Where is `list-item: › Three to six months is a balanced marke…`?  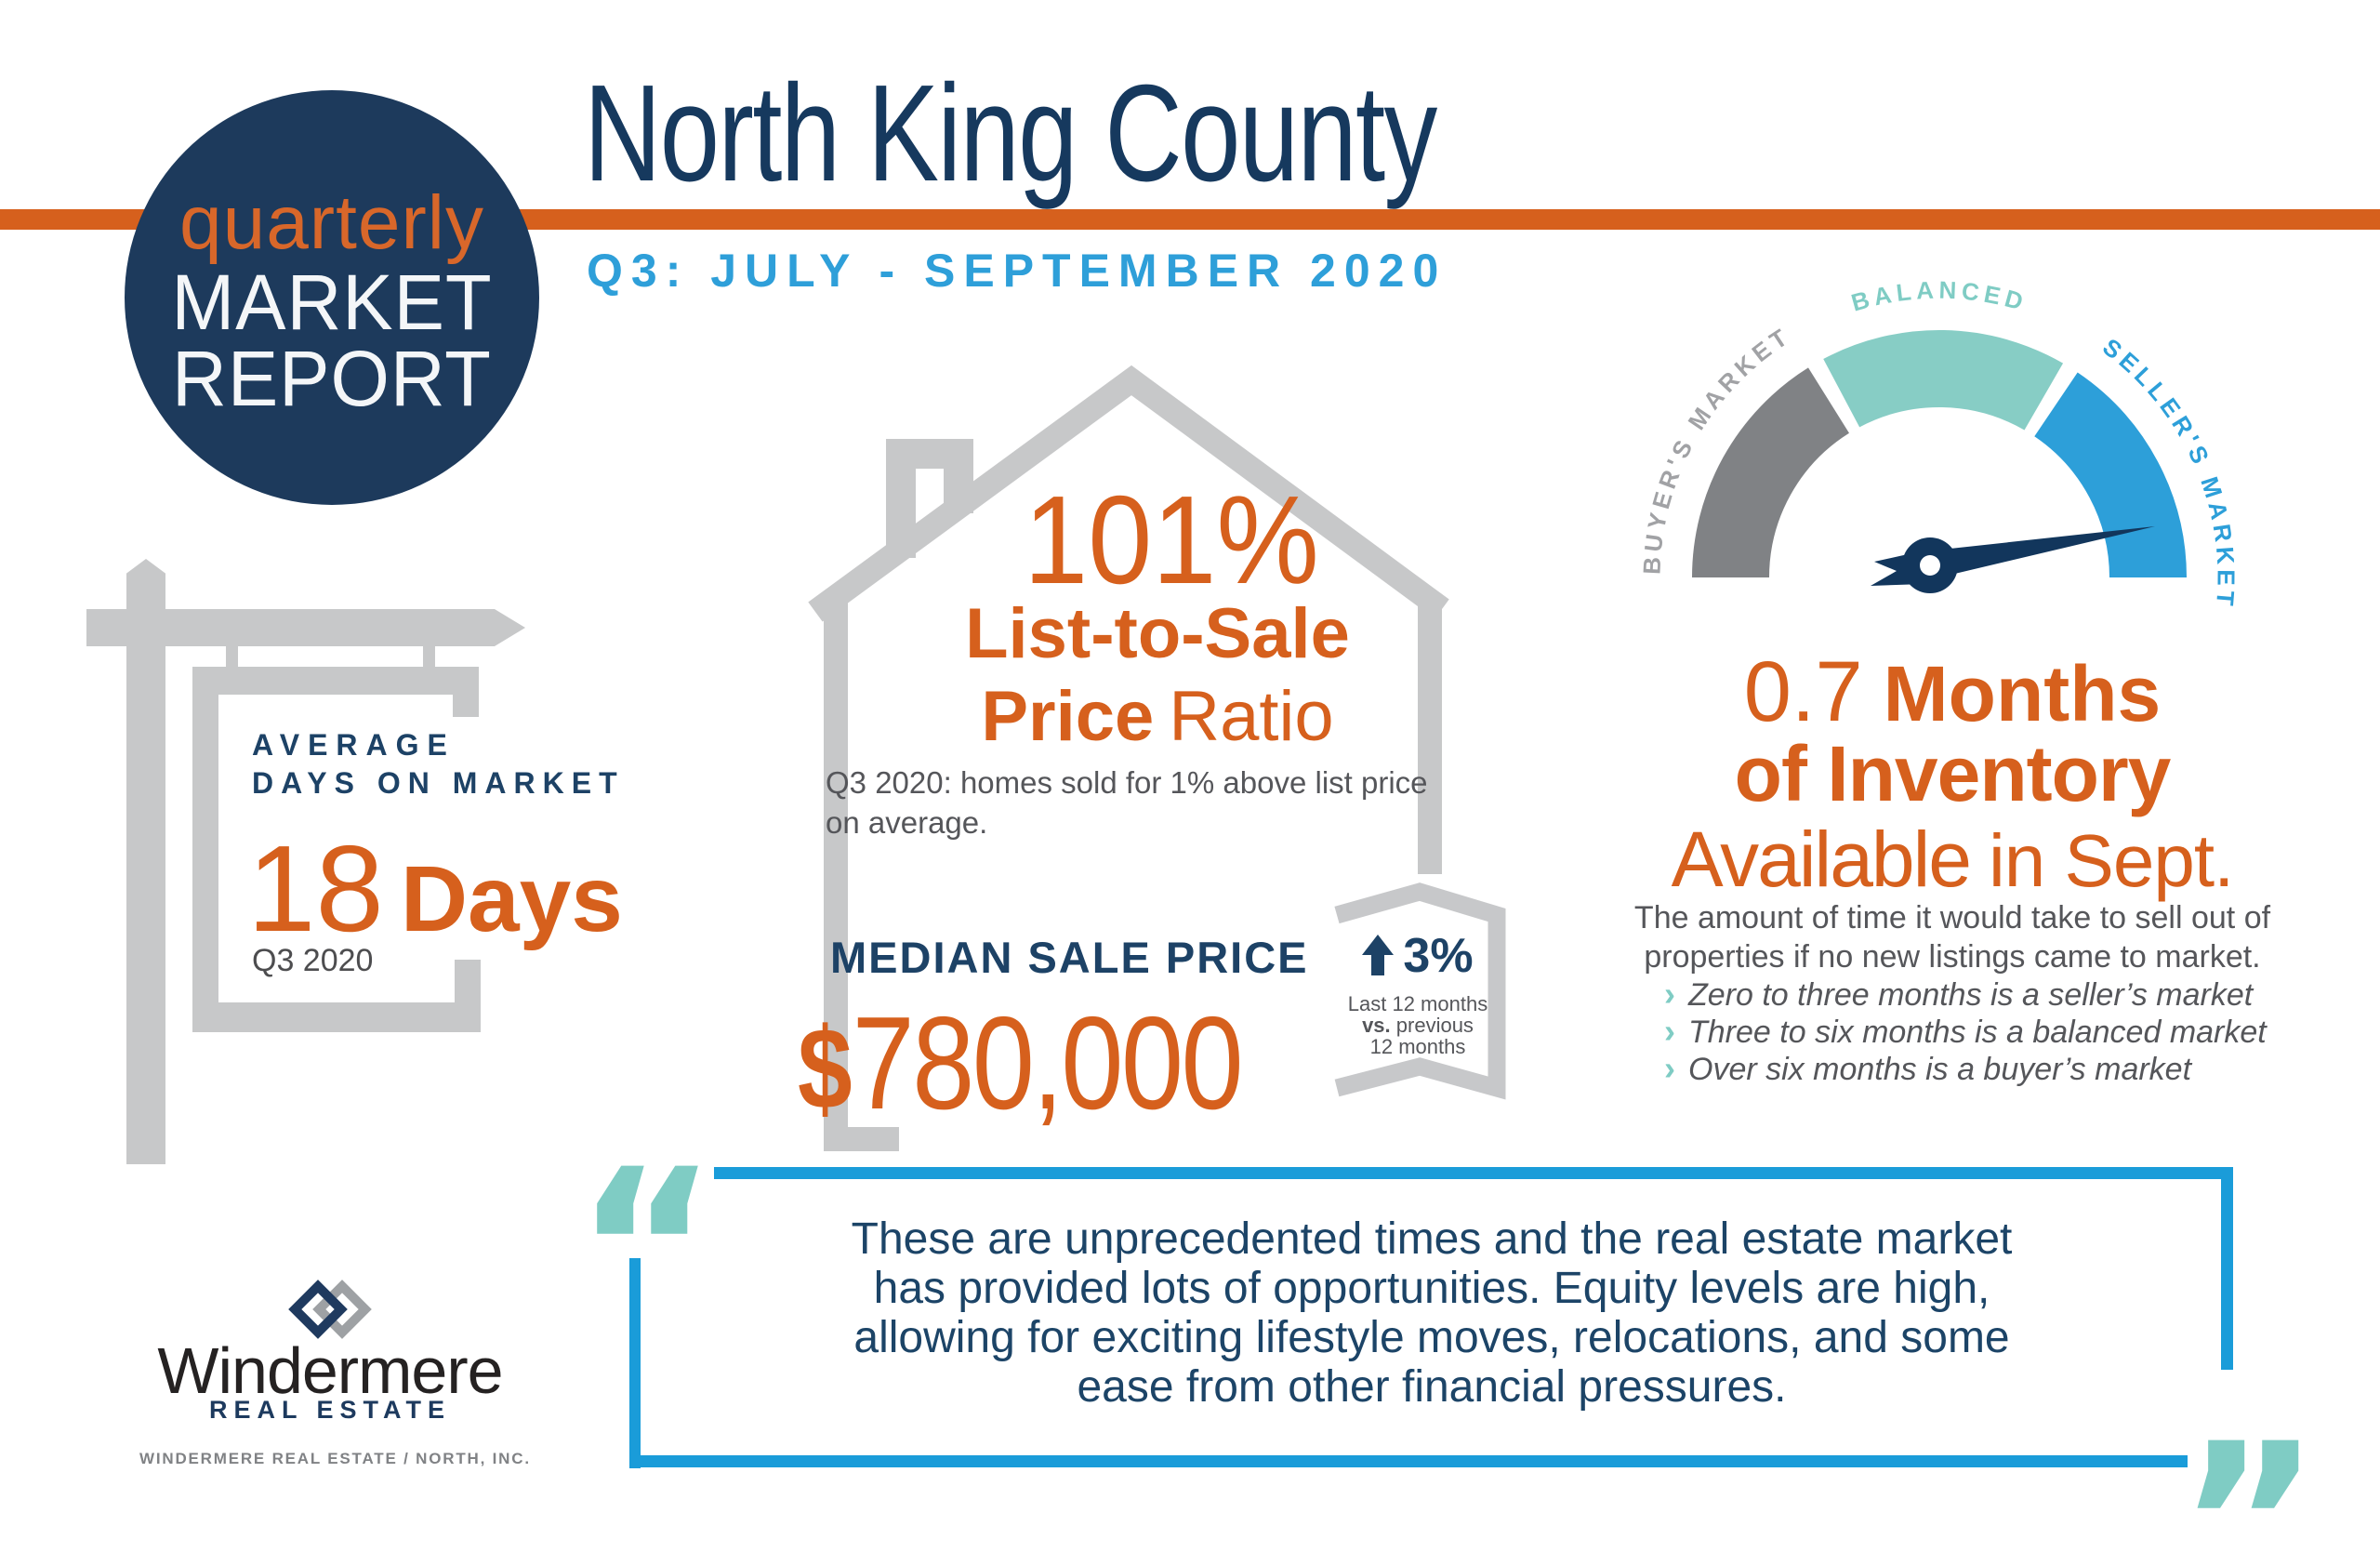 list-item: › Three to six months is a balanced marke… is located at coordinates (1965, 1031).